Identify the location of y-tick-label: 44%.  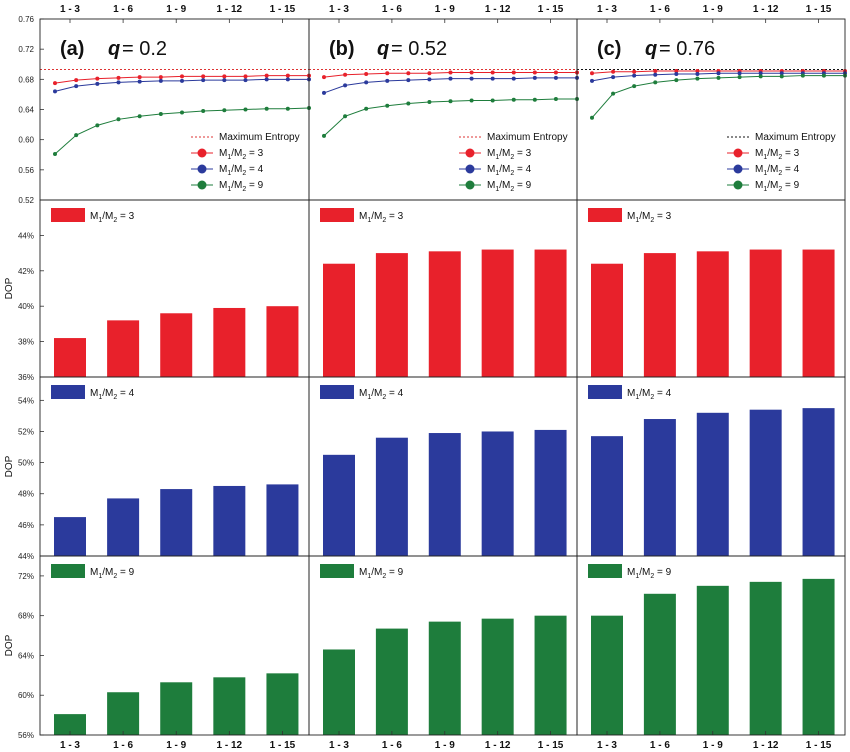
(26, 556).